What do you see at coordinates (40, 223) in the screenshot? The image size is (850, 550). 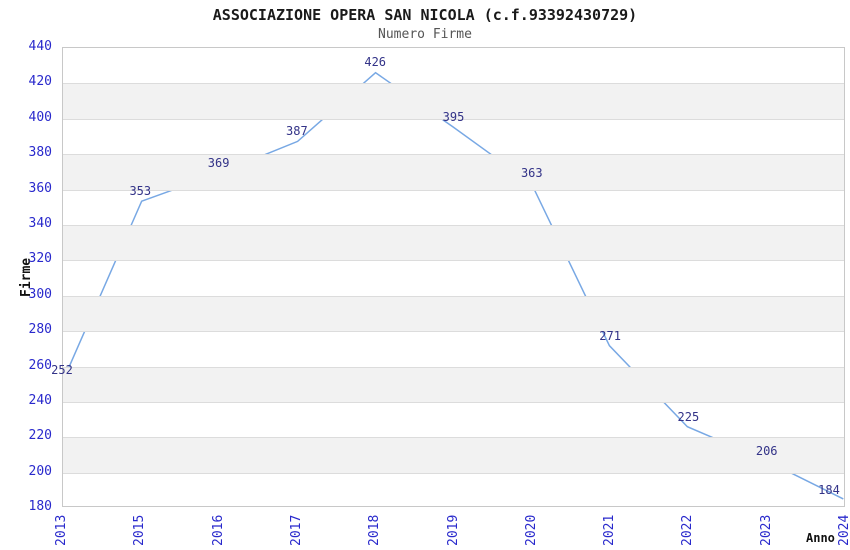 I see `y-tick-label: 340` at bounding box center [40, 223].